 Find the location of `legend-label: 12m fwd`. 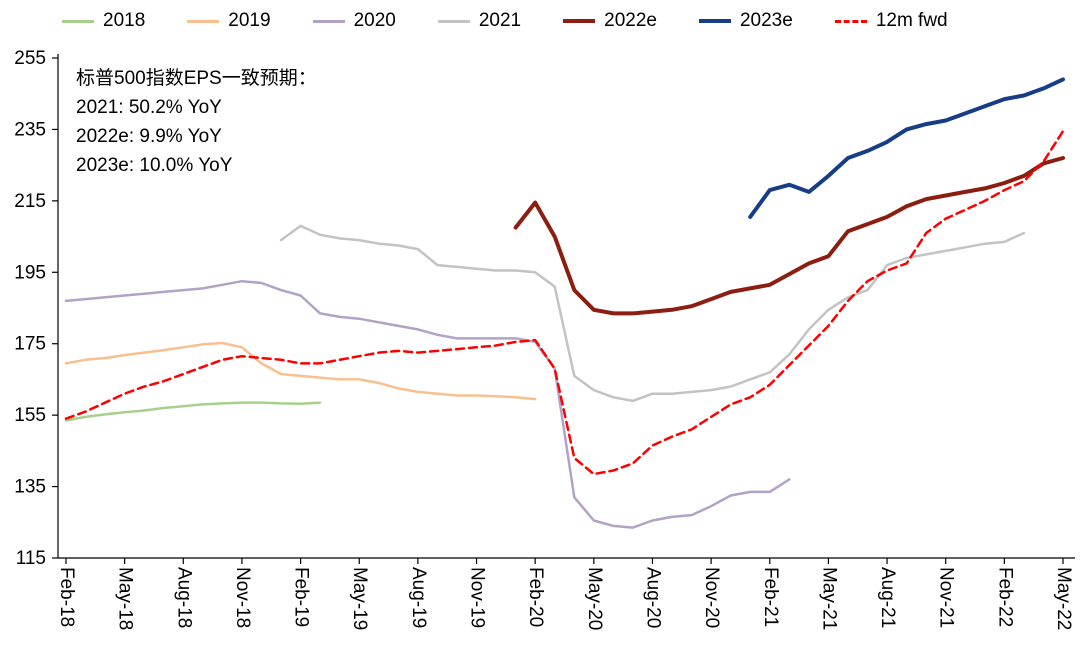

legend-label: 12m fwd is located at coordinates (911, 20).